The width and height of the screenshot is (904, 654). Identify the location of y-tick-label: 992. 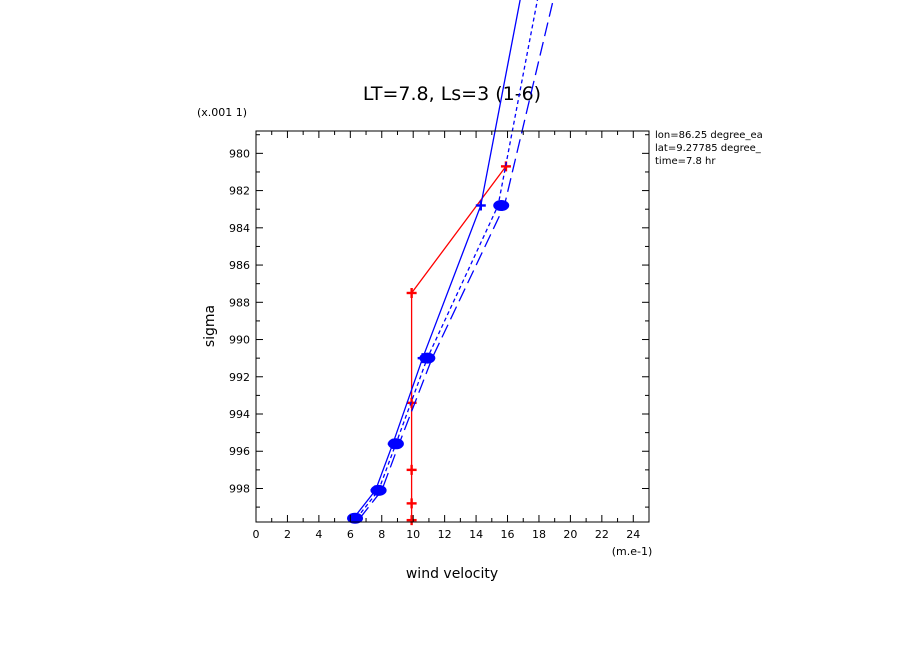
(239, 377).